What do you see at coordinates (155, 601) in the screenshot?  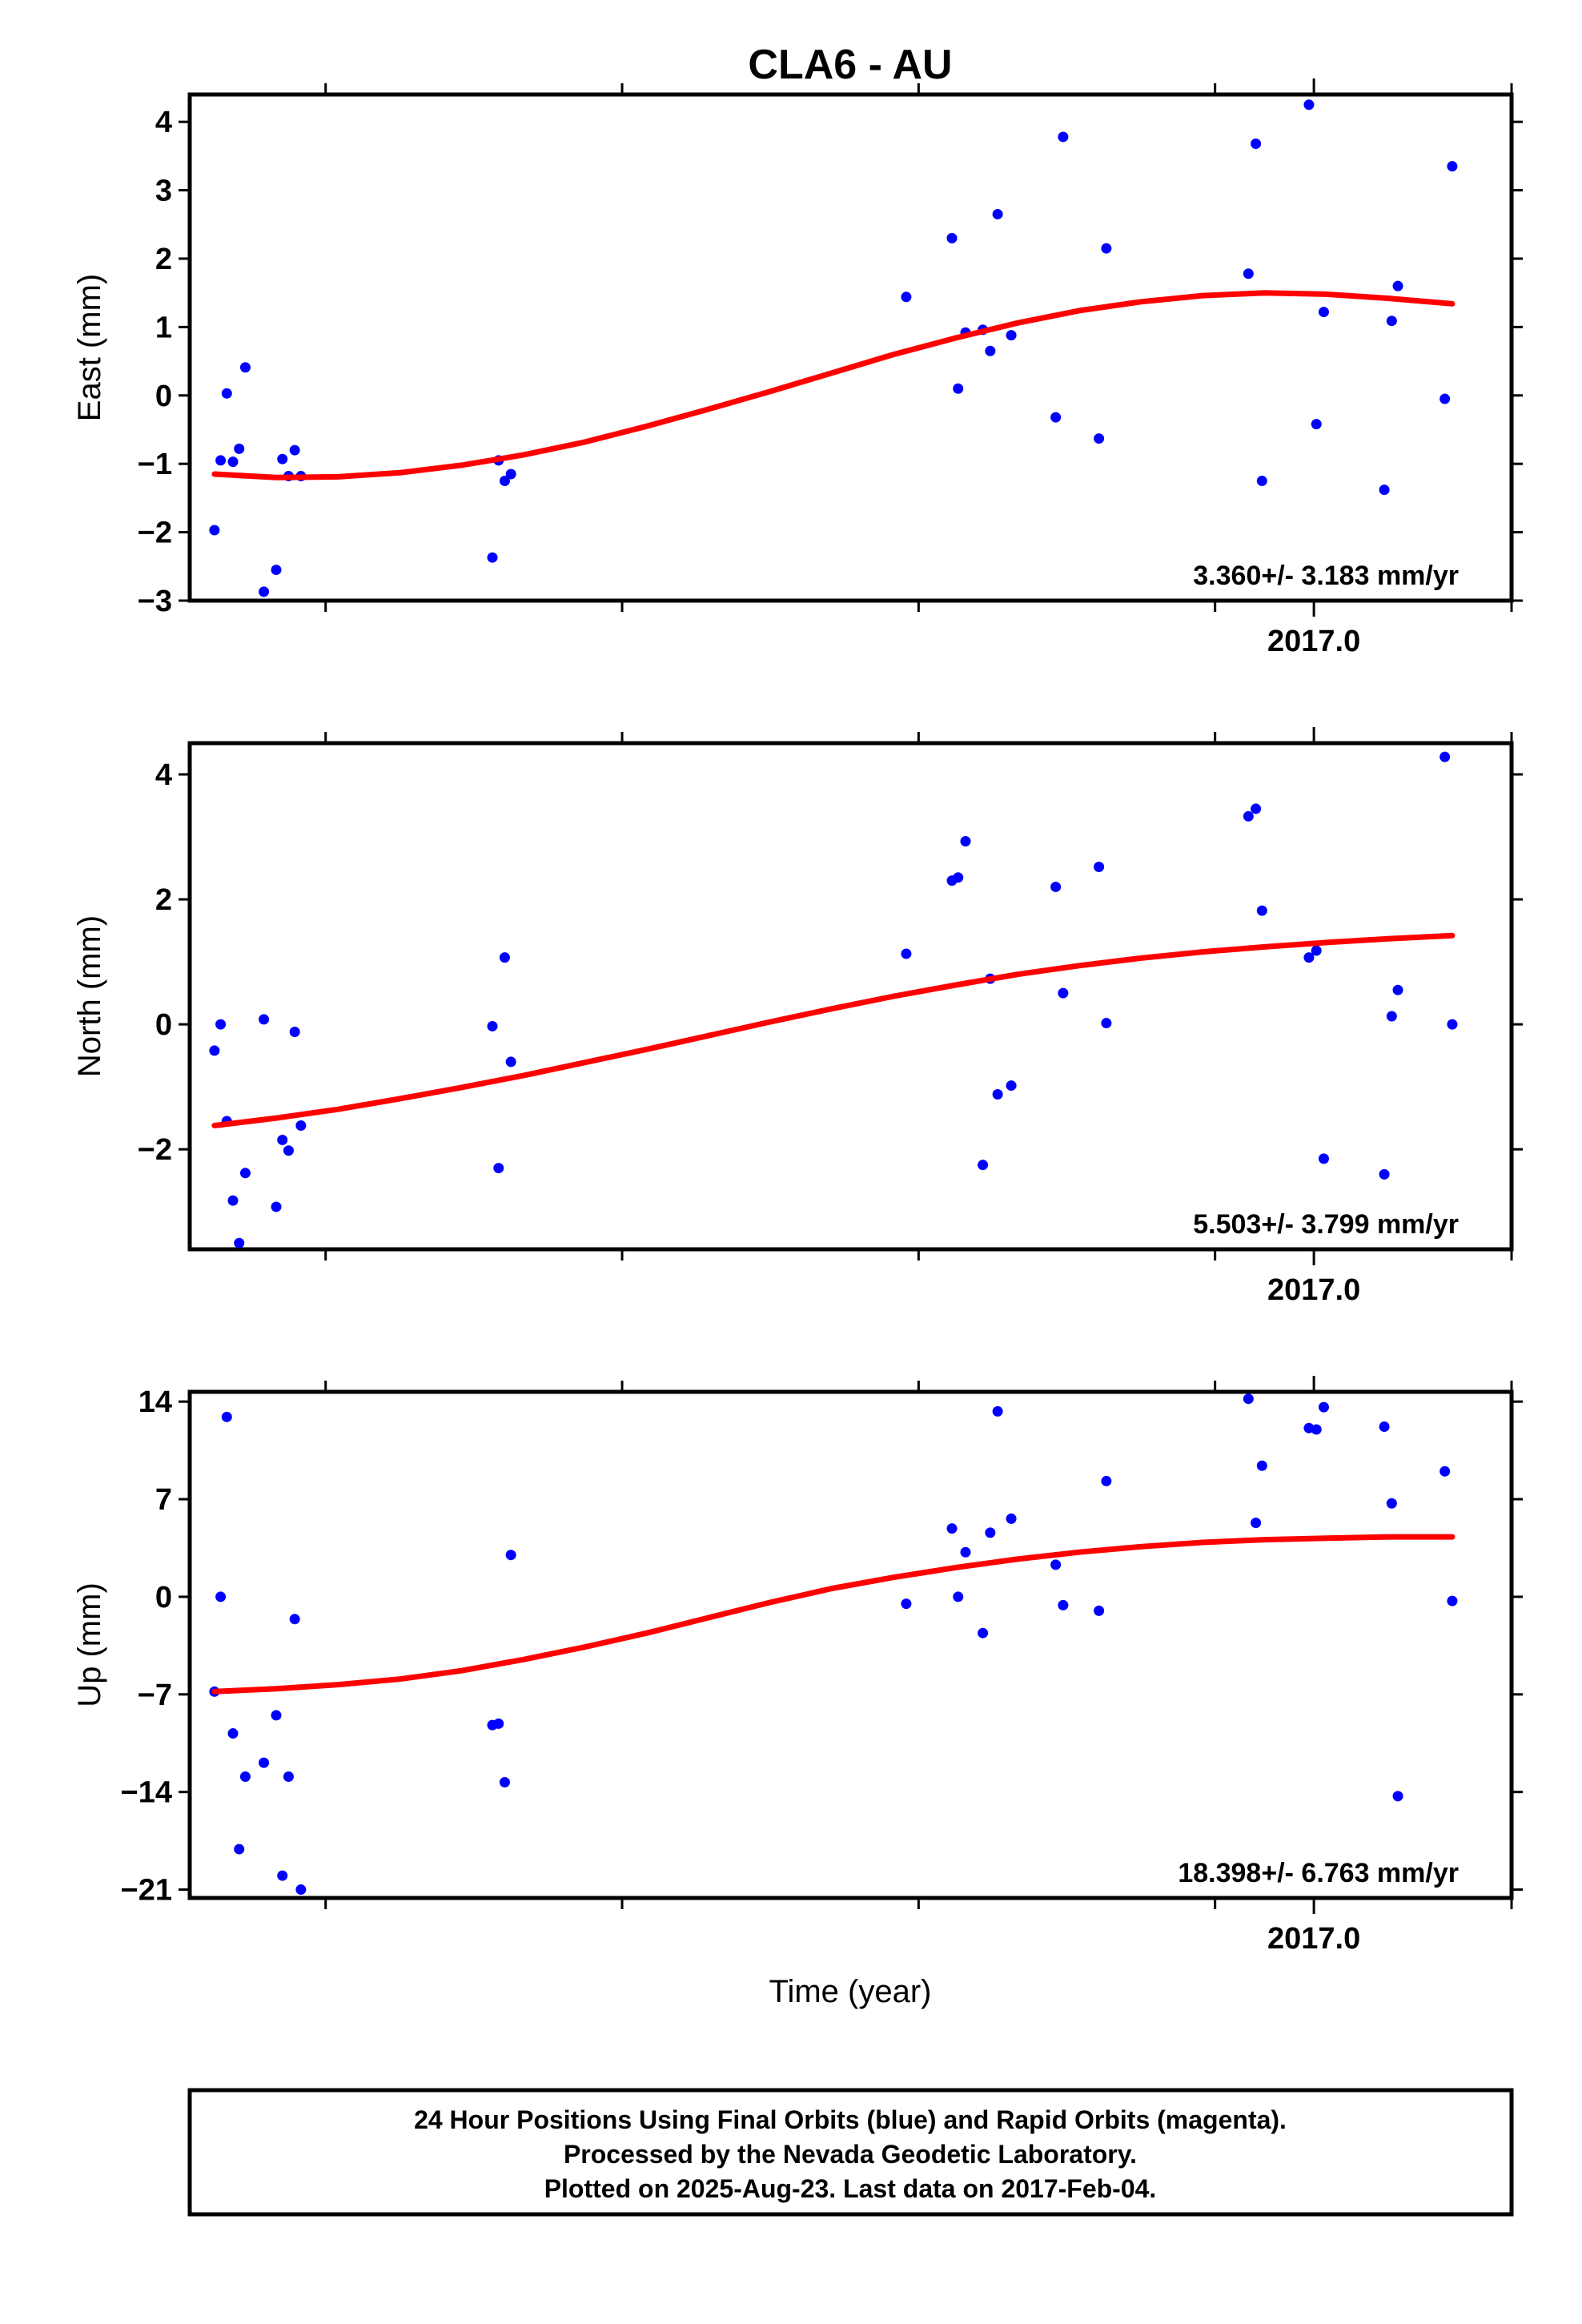 I see `y-tick-label: −3` at bounding box center [155, 601].